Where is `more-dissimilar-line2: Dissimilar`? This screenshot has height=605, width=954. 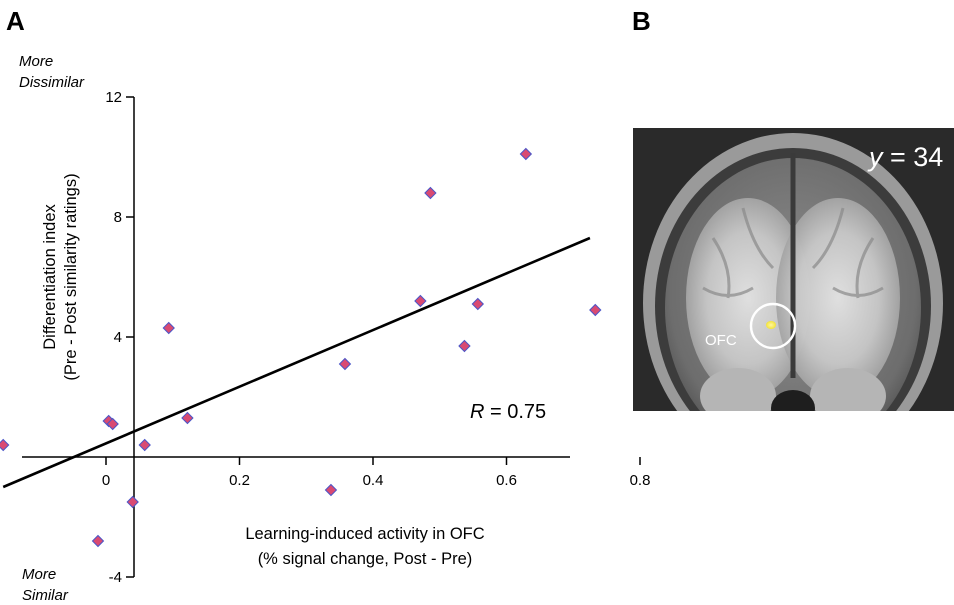
more-dissimilar-line2: Dissimilar is located at coordinates (52, 82).